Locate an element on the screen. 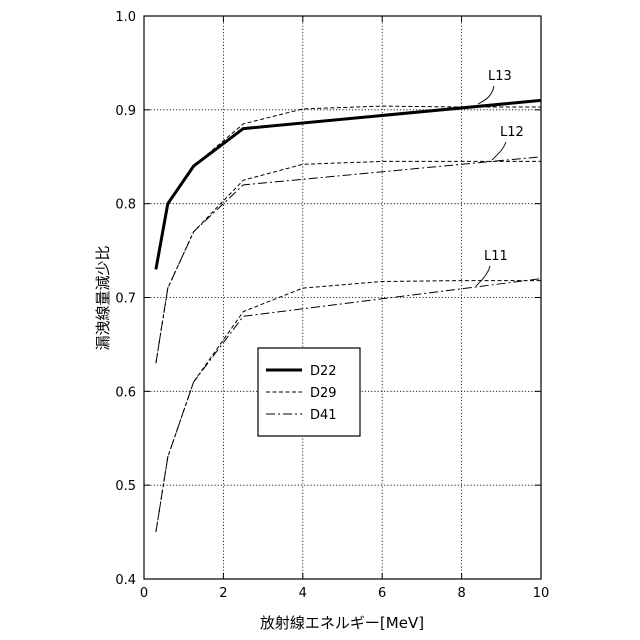  y-tick-label-2: 0.6 is located at coordinates (125, 392).